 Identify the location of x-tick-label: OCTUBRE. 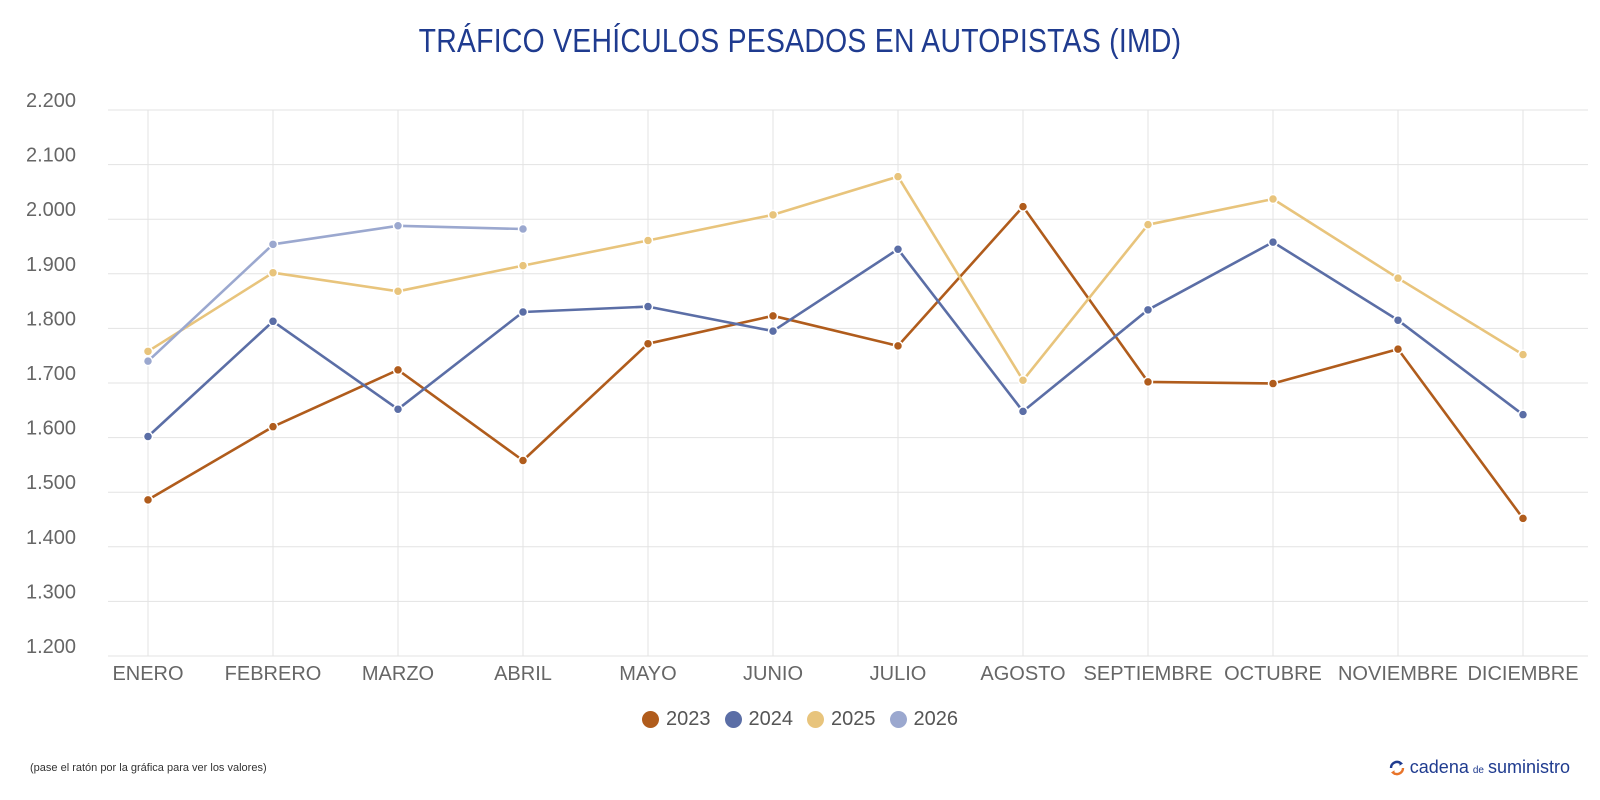
(1273, 674).